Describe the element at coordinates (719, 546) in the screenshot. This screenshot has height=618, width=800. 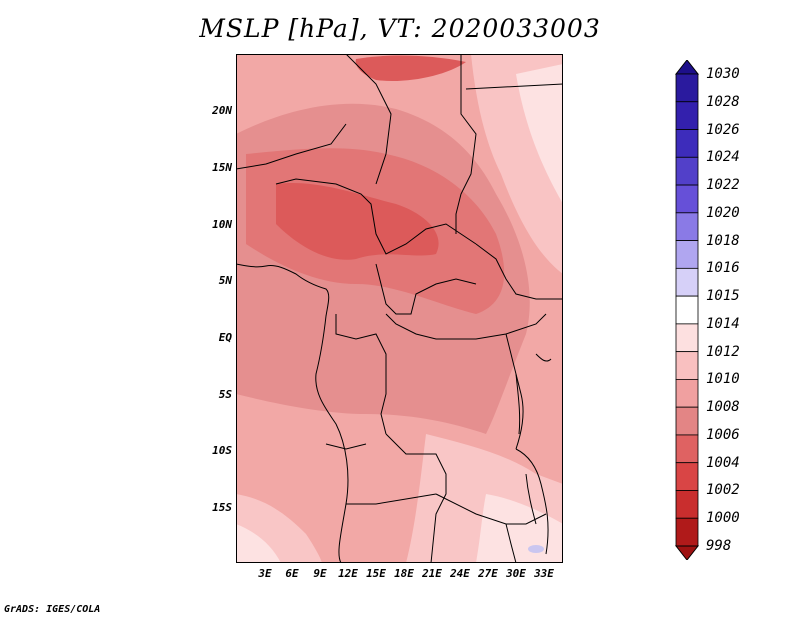
I see `colorbar-label: 998` at that location.